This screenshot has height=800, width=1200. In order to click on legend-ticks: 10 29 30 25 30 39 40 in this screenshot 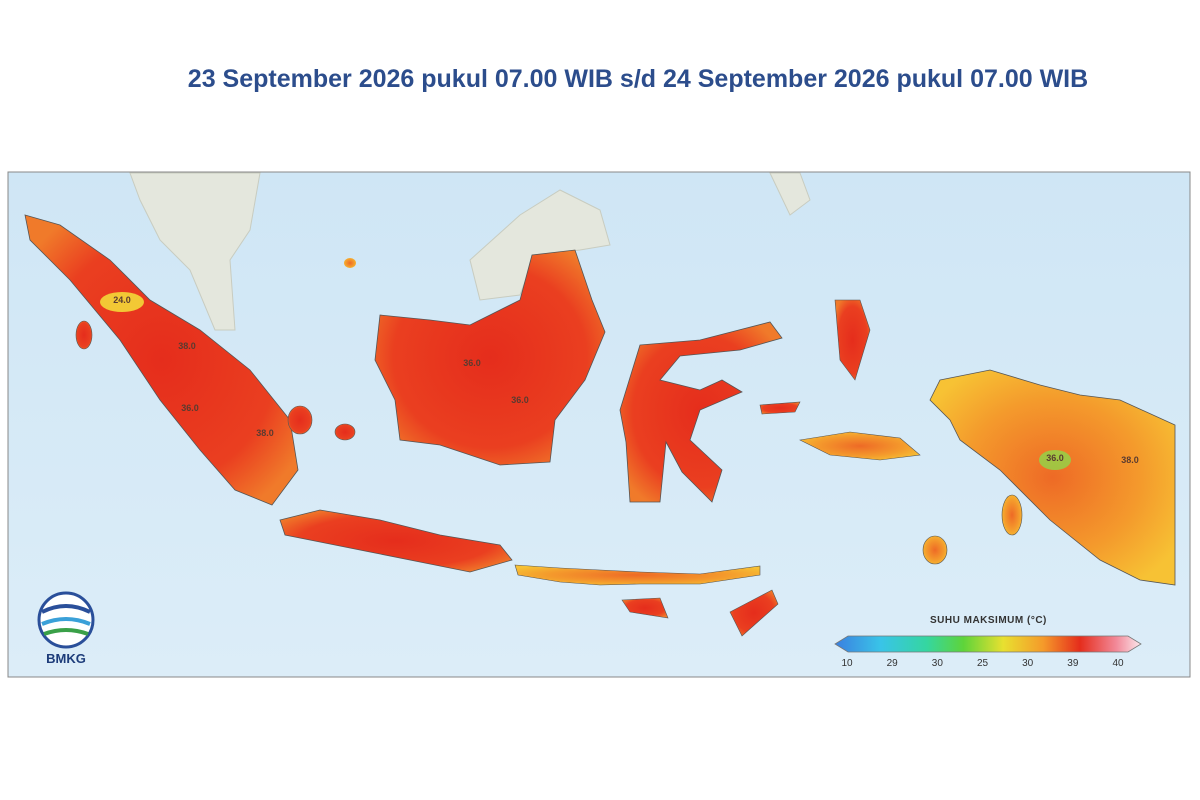, I will do `click(982, 663)`.